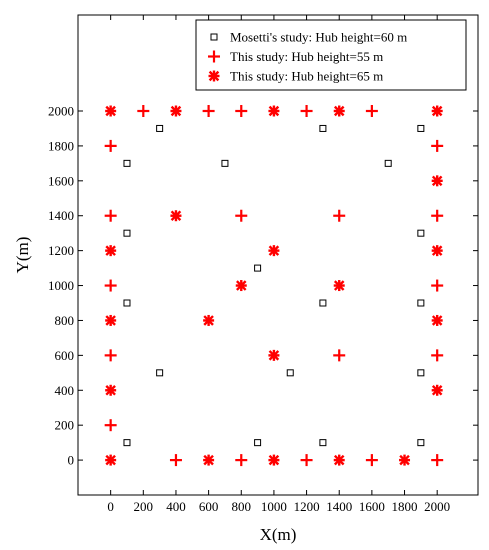  Describe the element at coordinates (144, 506) in the screenshot. I see `x-tick-label: 200` at that location.